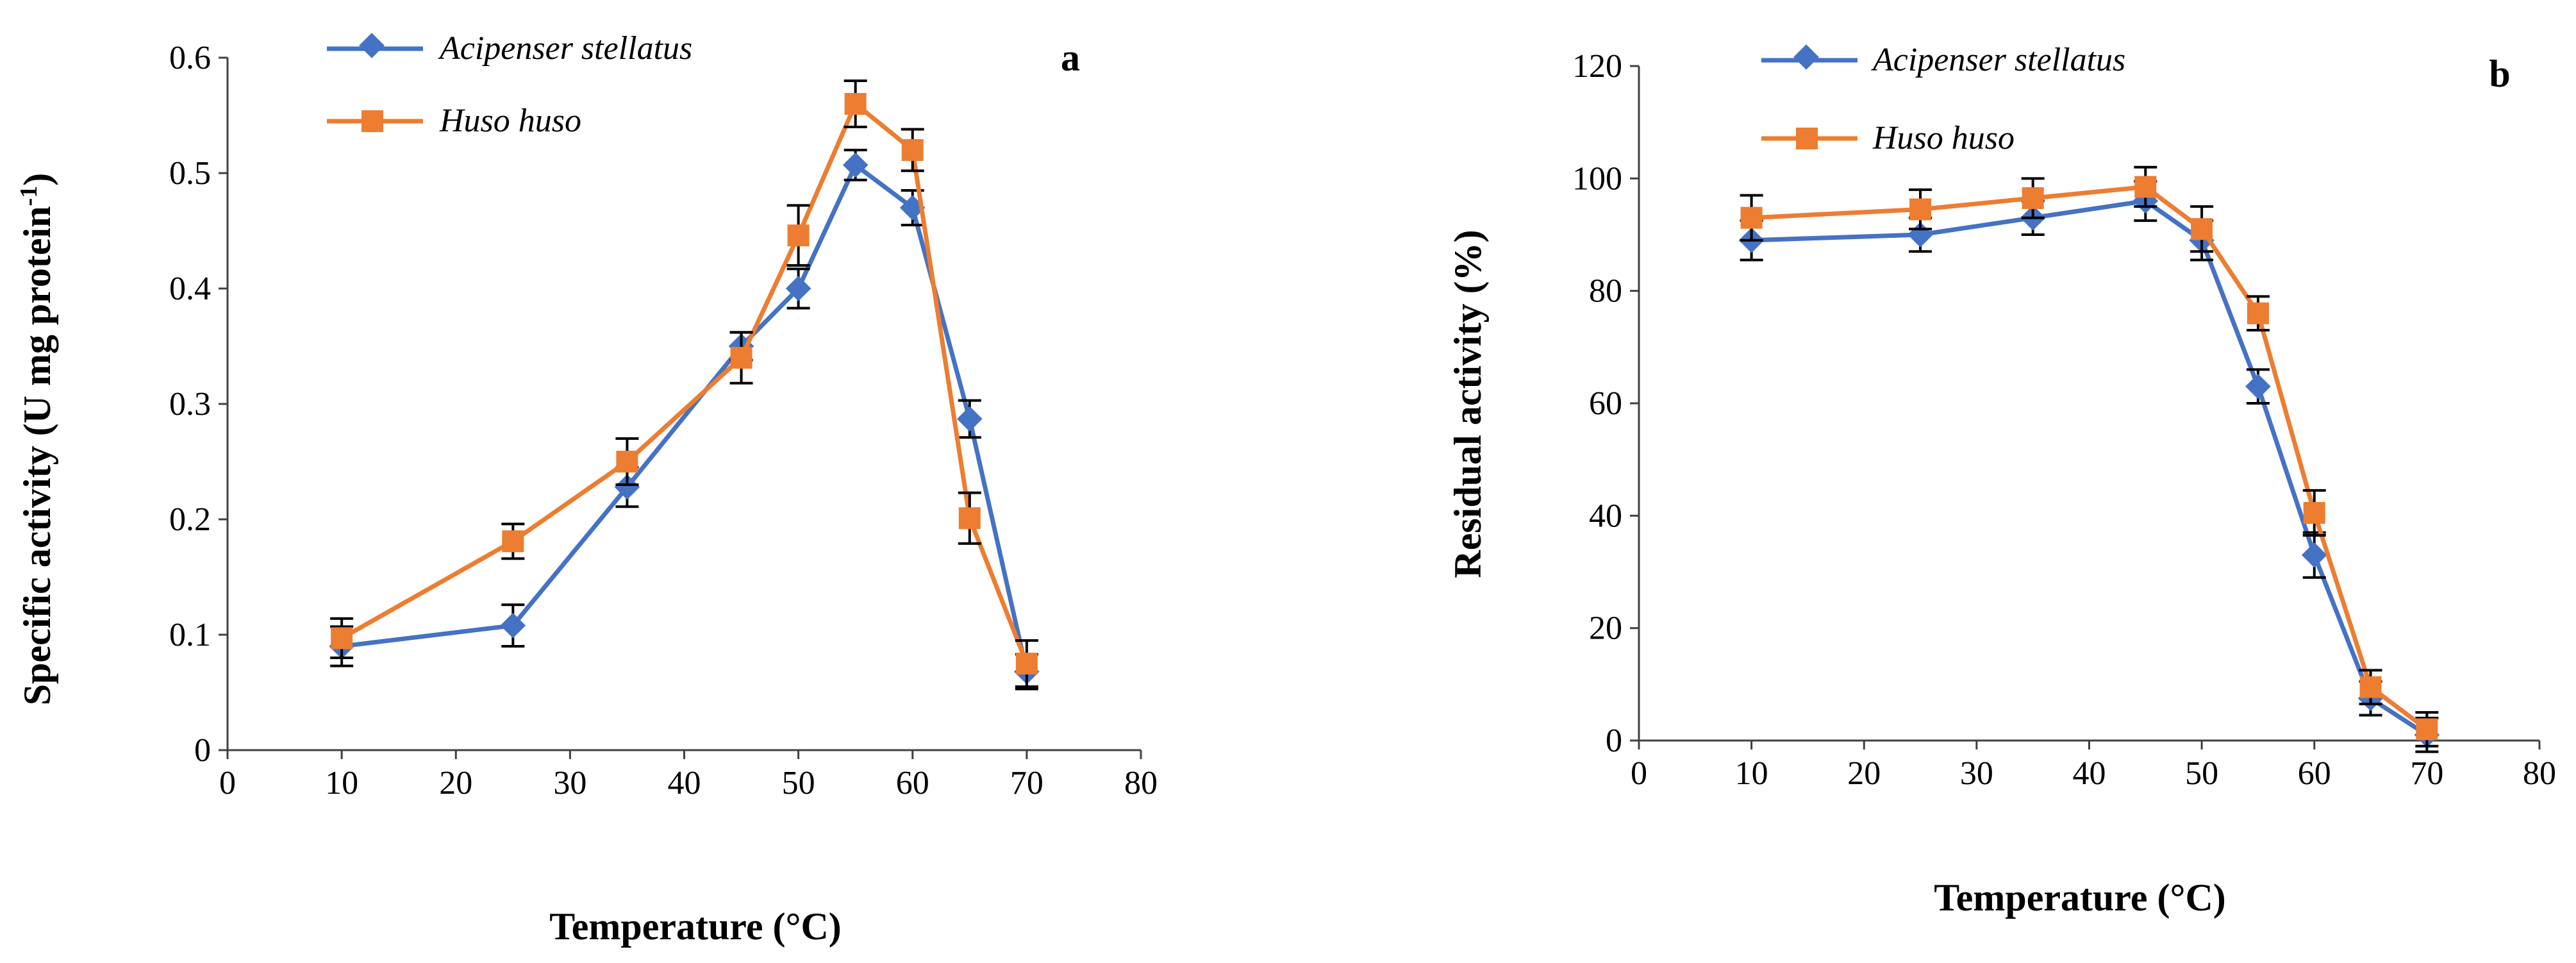 This screenshot has height=963, width=2576. I want to click on panel-label: a, so click(1071, 58).